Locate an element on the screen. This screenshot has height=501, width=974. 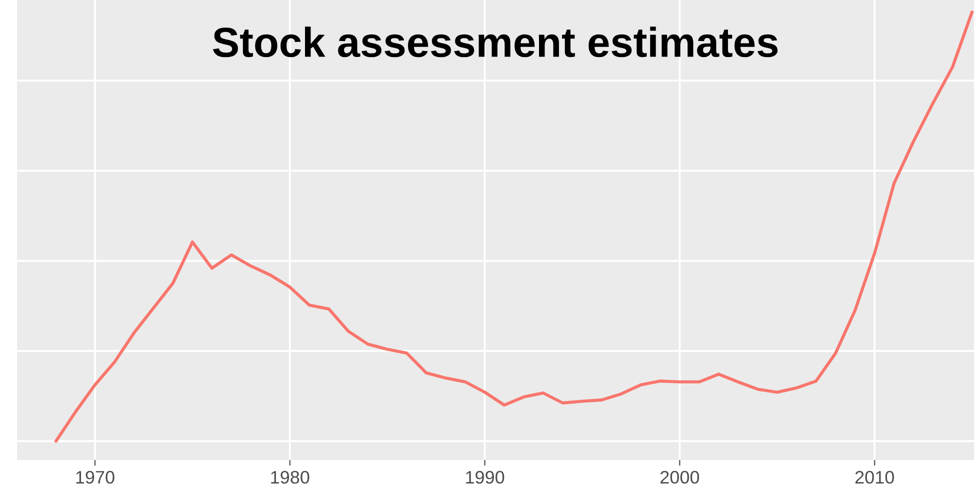
x-tick-label: 1970 is located at coordinates (95, 477).